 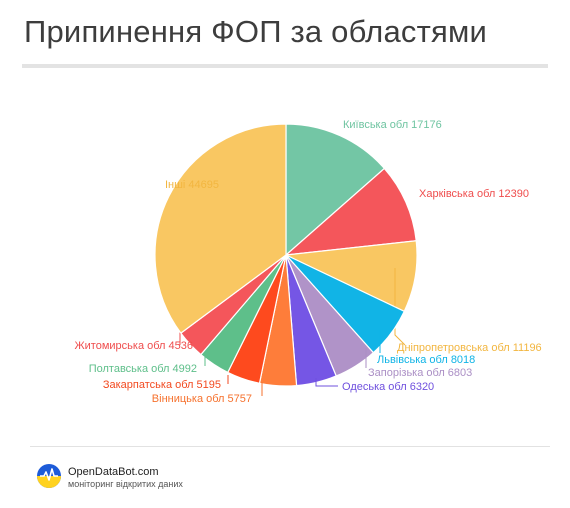 What do you see at coordinates (426, 360) in the screenshot?
I see `slice-label: Львівська обл 8018` at bounding box center [426, 360].